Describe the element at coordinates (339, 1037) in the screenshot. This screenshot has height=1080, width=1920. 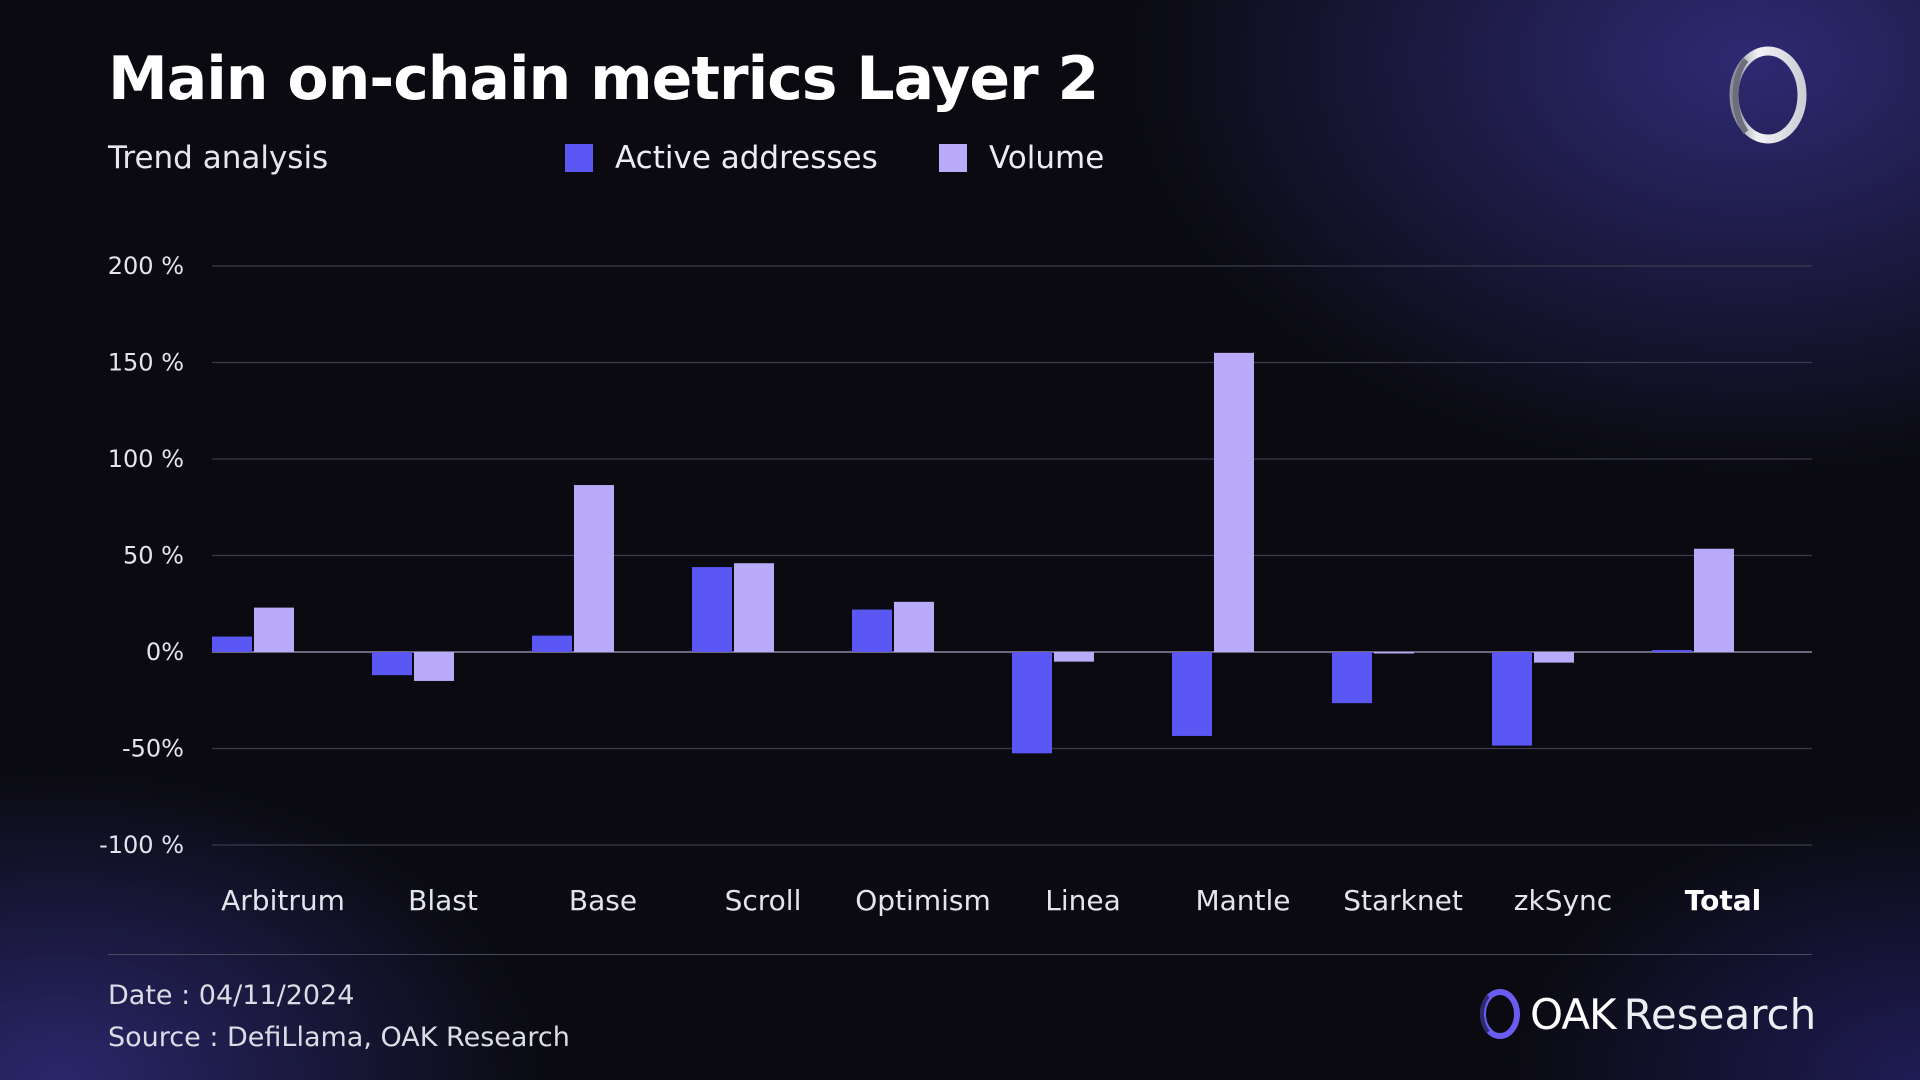
I see `footer-source: Source : DefiLlama, OAK Research` at that location.